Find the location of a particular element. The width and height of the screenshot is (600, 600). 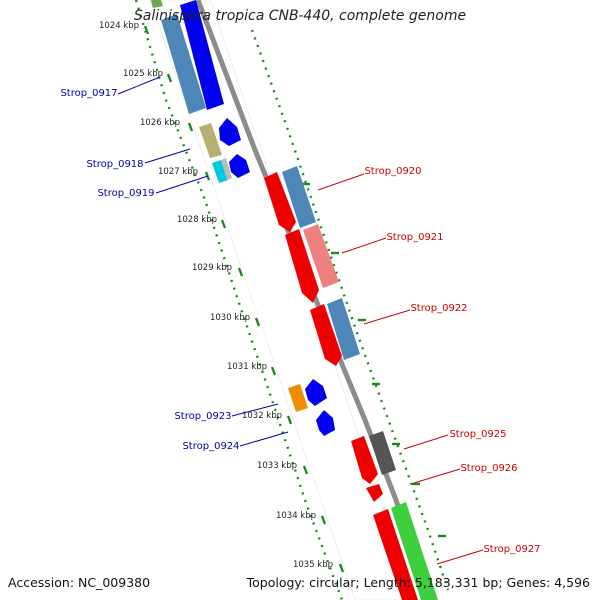

cds-arrow-0924-blue is located at coordinates (325, 423).